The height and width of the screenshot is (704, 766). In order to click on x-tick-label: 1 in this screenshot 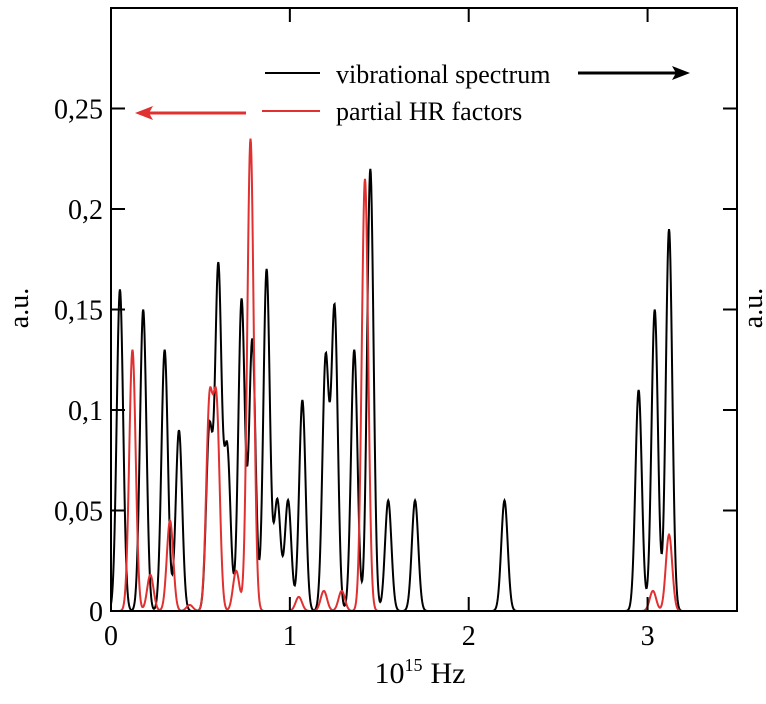, I will do `click(290, 636)`.